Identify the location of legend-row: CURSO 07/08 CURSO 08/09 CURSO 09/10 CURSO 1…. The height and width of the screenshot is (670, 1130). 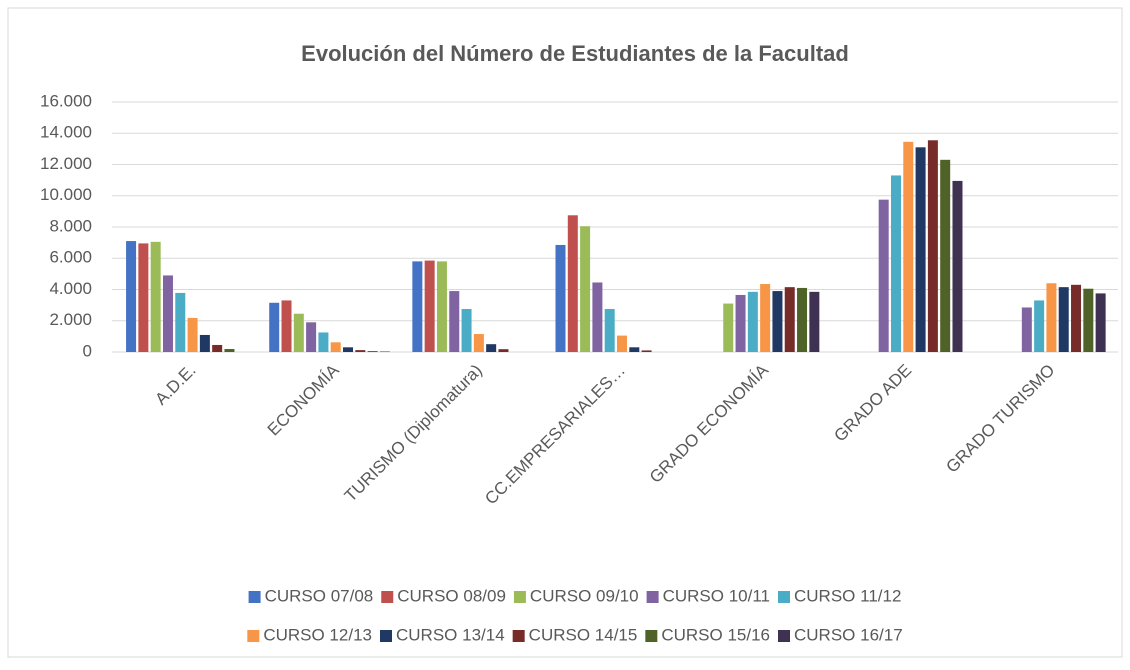
(575, 595).